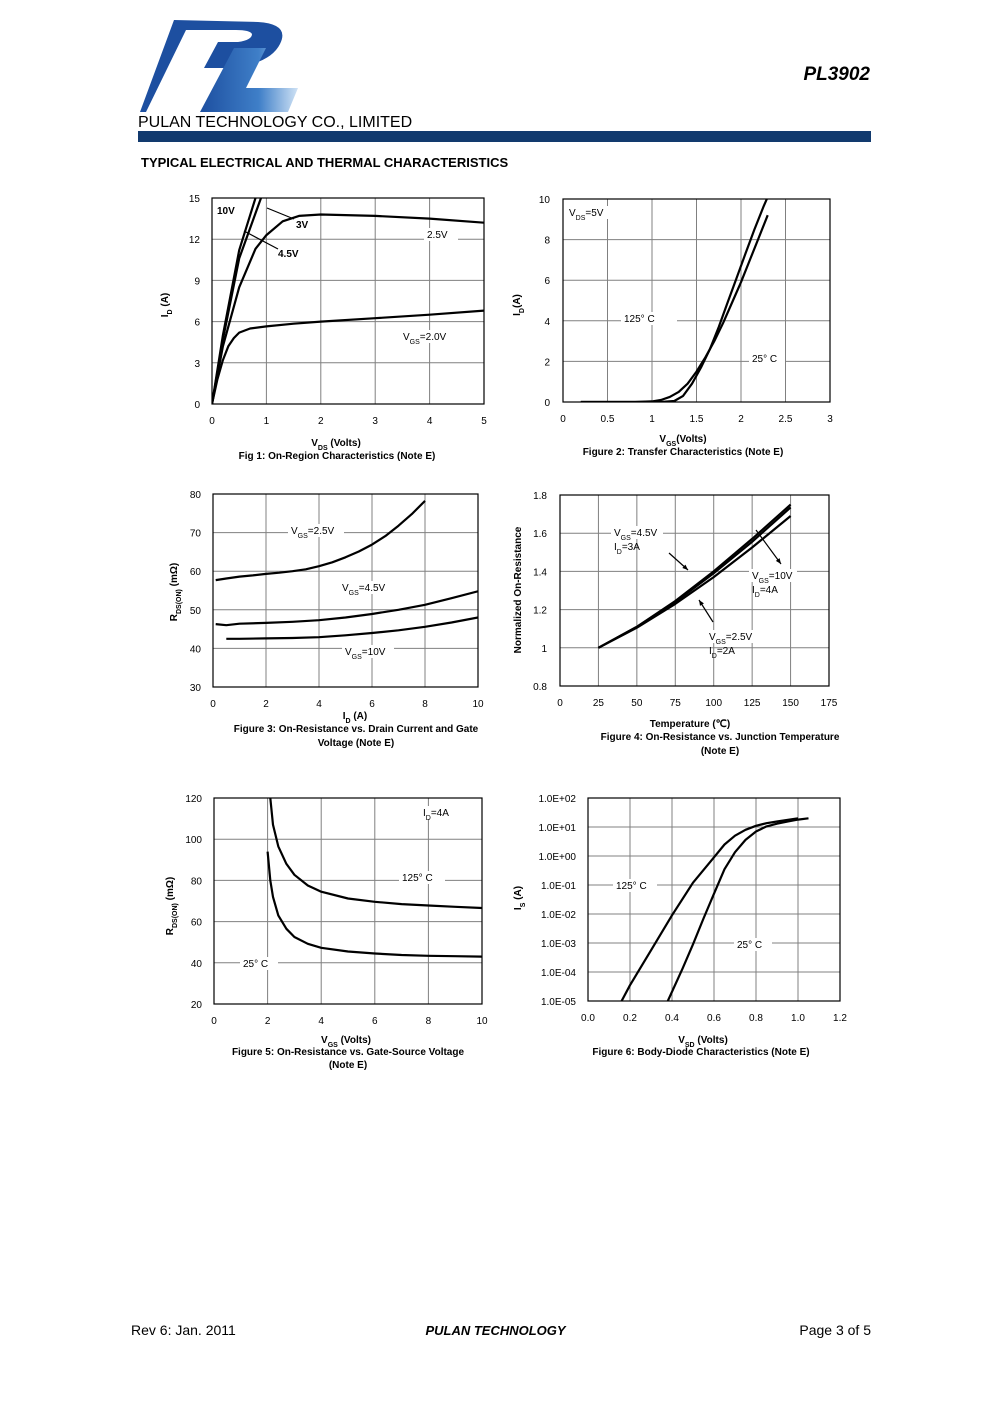 The image size is (991, 1403). What do you see at coordinates (557, 828) in the screenshot?
I see `y-tick-label: 1.0E+01` at bounding box center [557, 828].